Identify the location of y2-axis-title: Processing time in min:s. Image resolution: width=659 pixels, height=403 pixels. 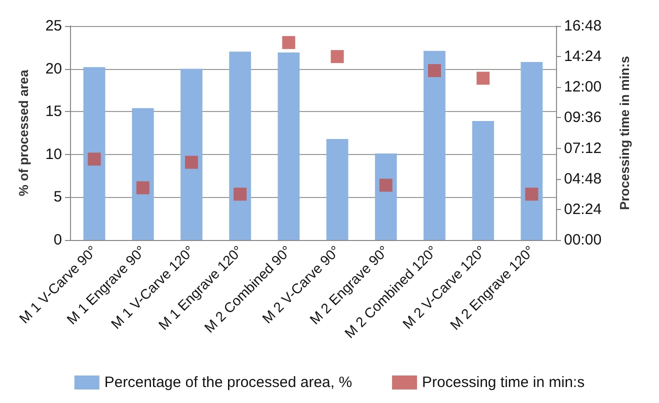
(624, 133).